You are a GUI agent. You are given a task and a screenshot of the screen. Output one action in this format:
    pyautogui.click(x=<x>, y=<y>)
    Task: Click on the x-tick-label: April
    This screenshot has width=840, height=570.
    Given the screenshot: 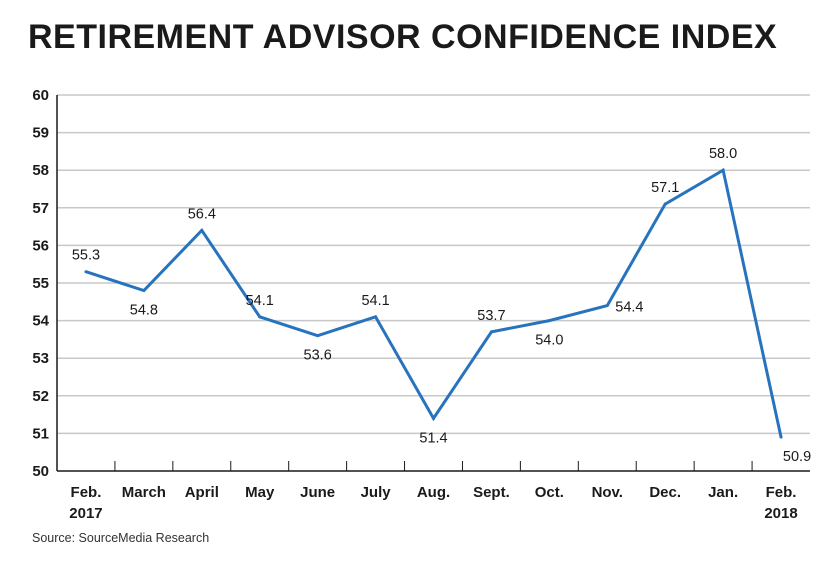 What is the action you would take?
    pyautogui.click(x=202, y=492)
    